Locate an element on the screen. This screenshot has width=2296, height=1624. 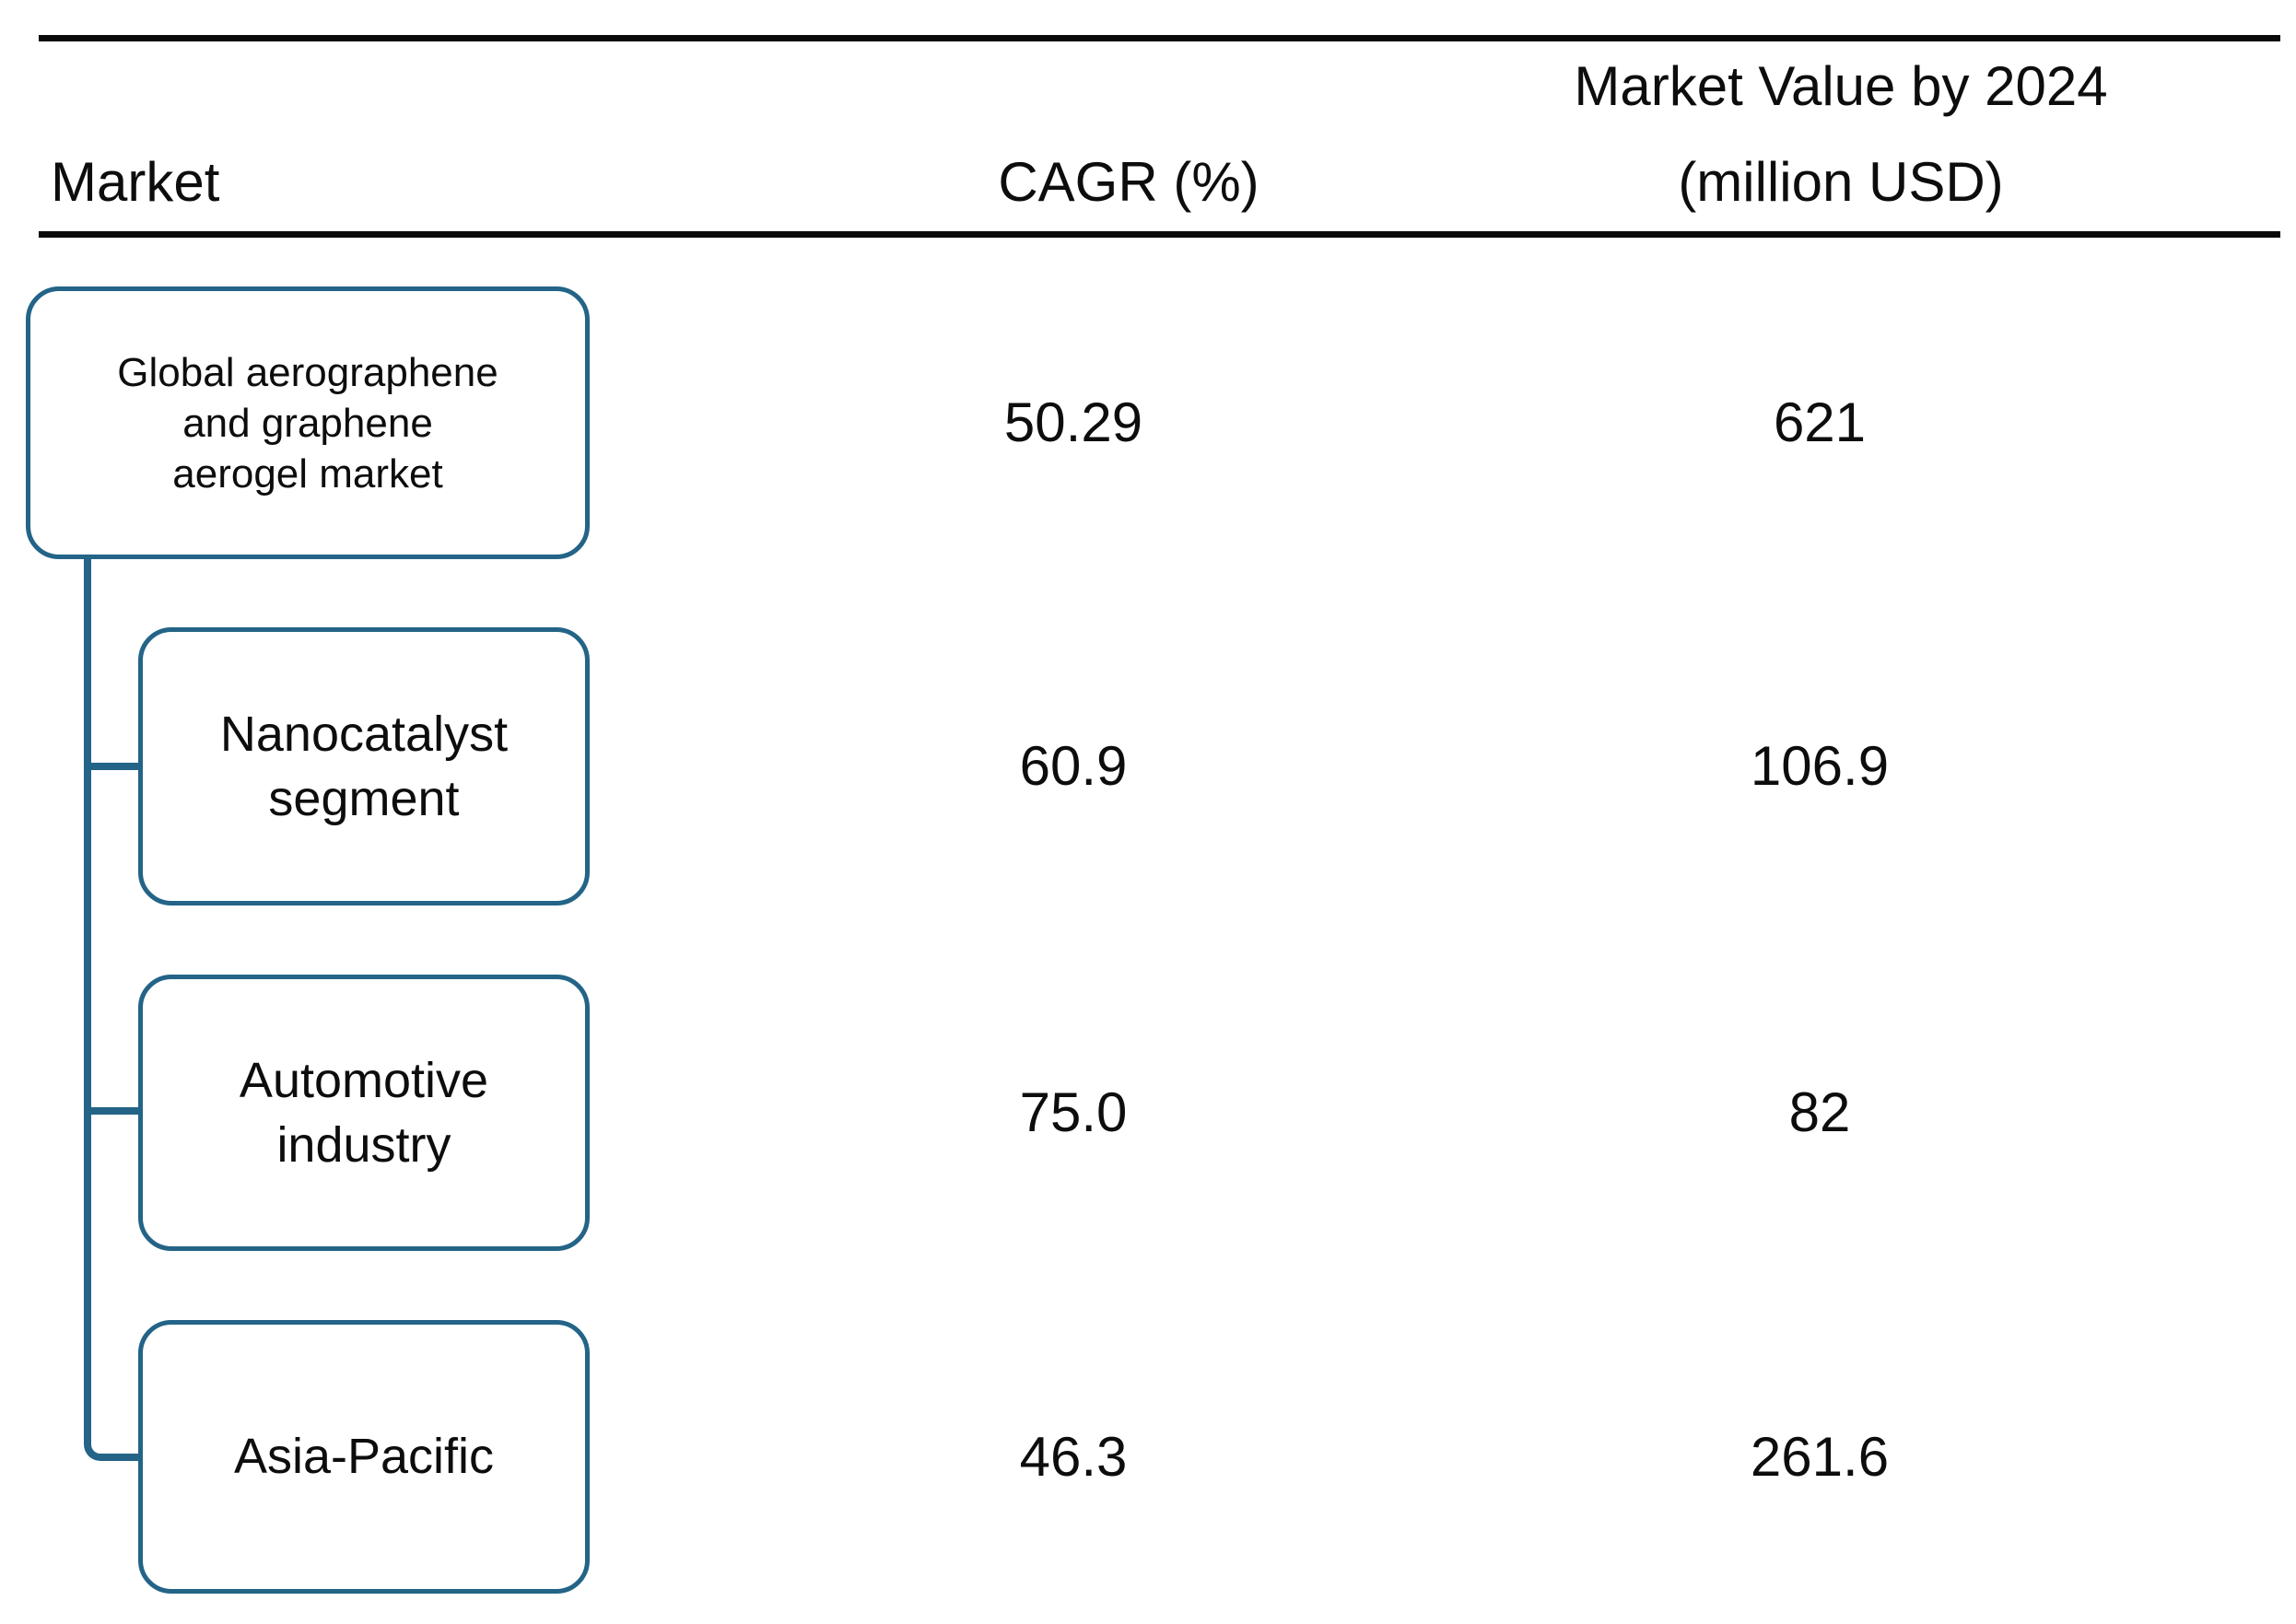
cagr-value-row2: 60.9 is located at coordinates (1074, 766).